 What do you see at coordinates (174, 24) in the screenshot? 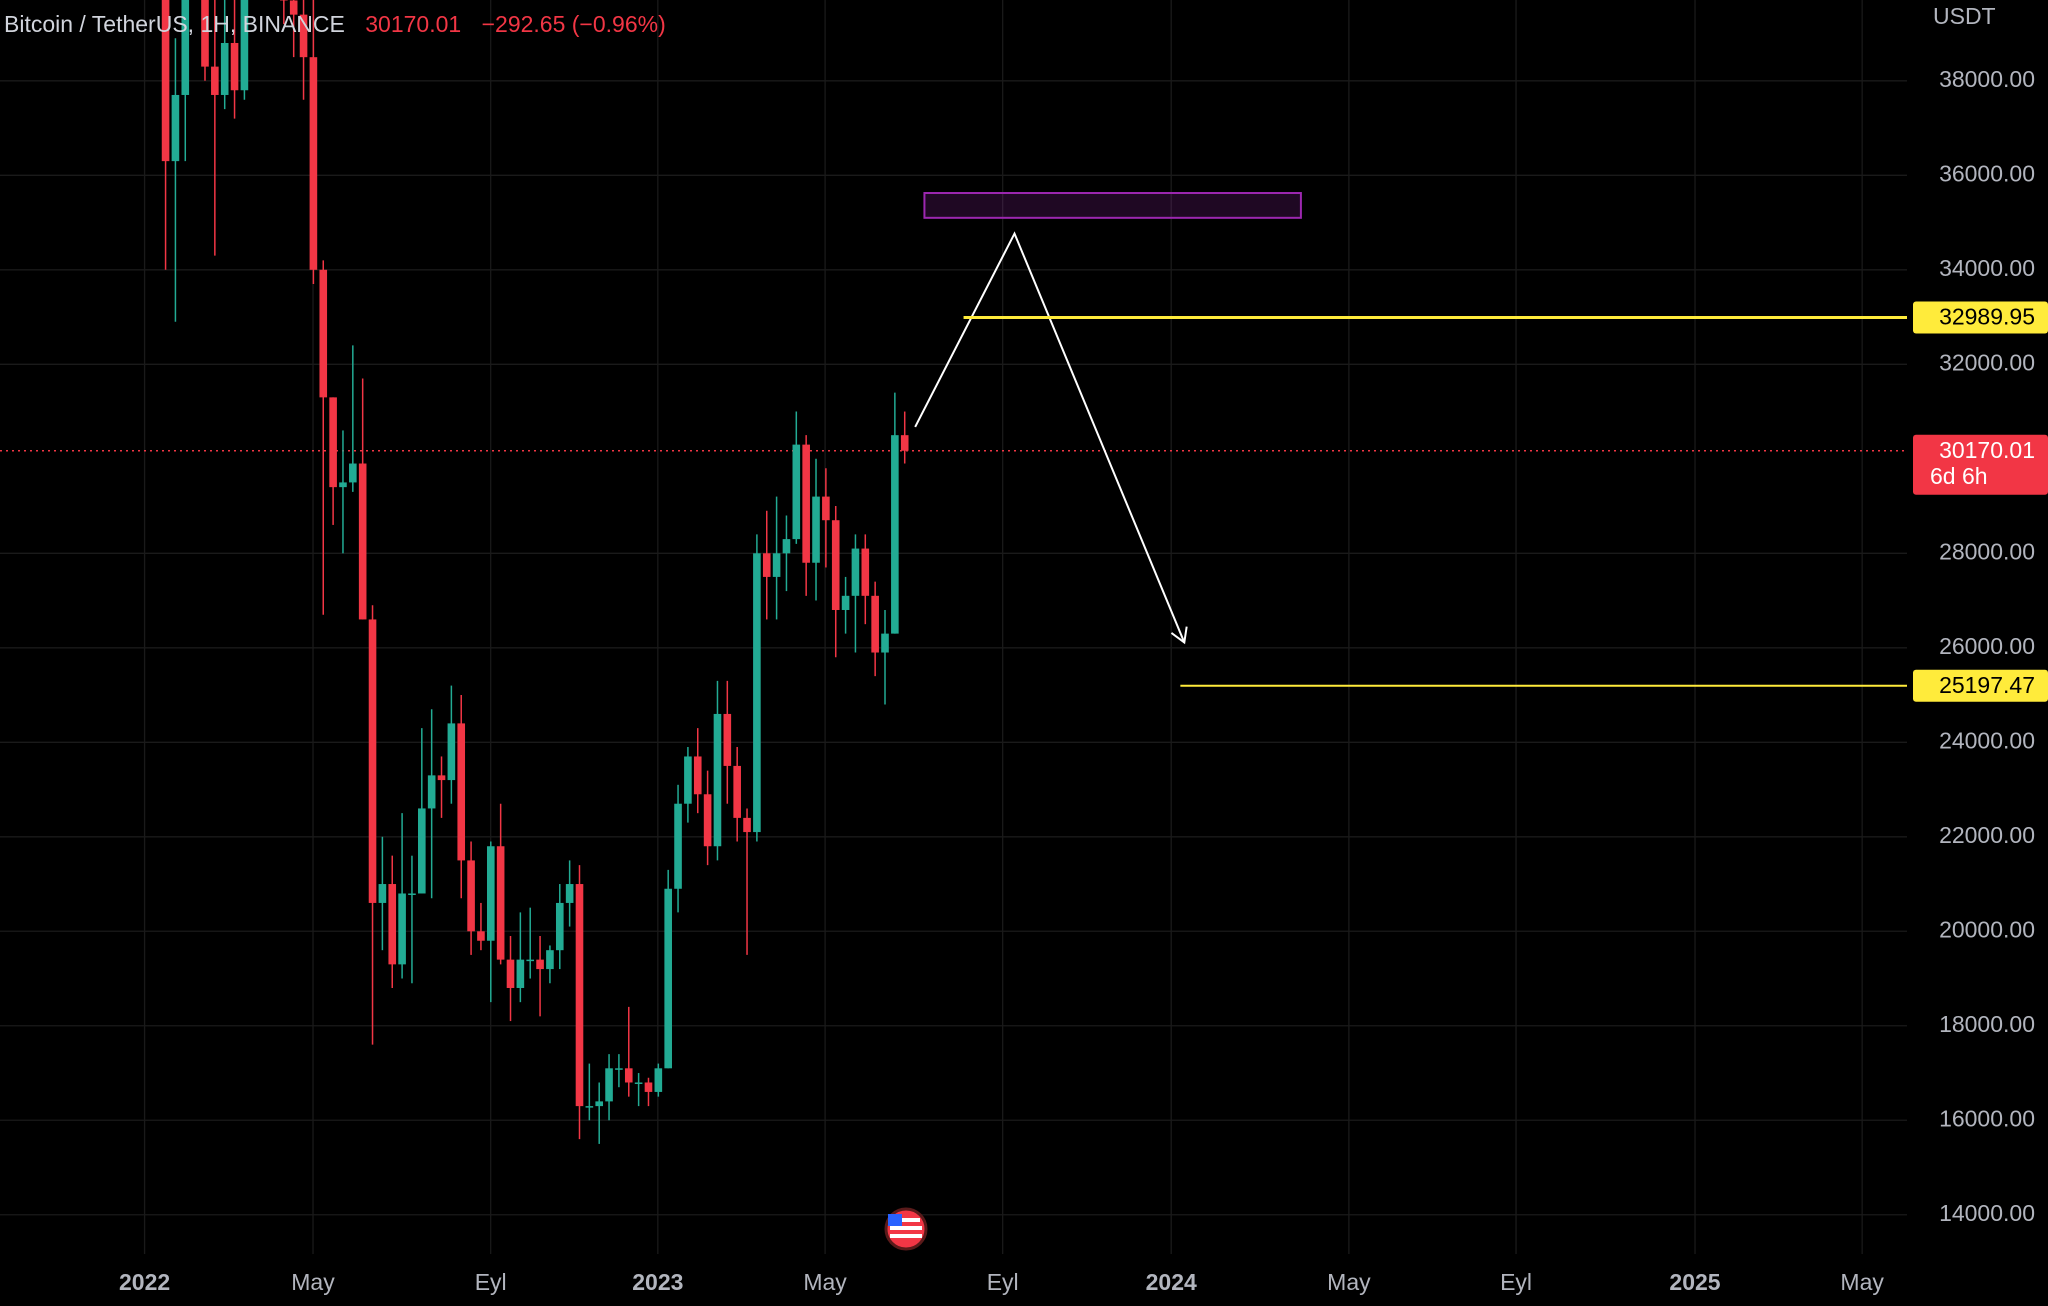
I see `symbol-title: Bitcoin / TetherUS, 1H, BINANCE` at bounding box center [174, 24].